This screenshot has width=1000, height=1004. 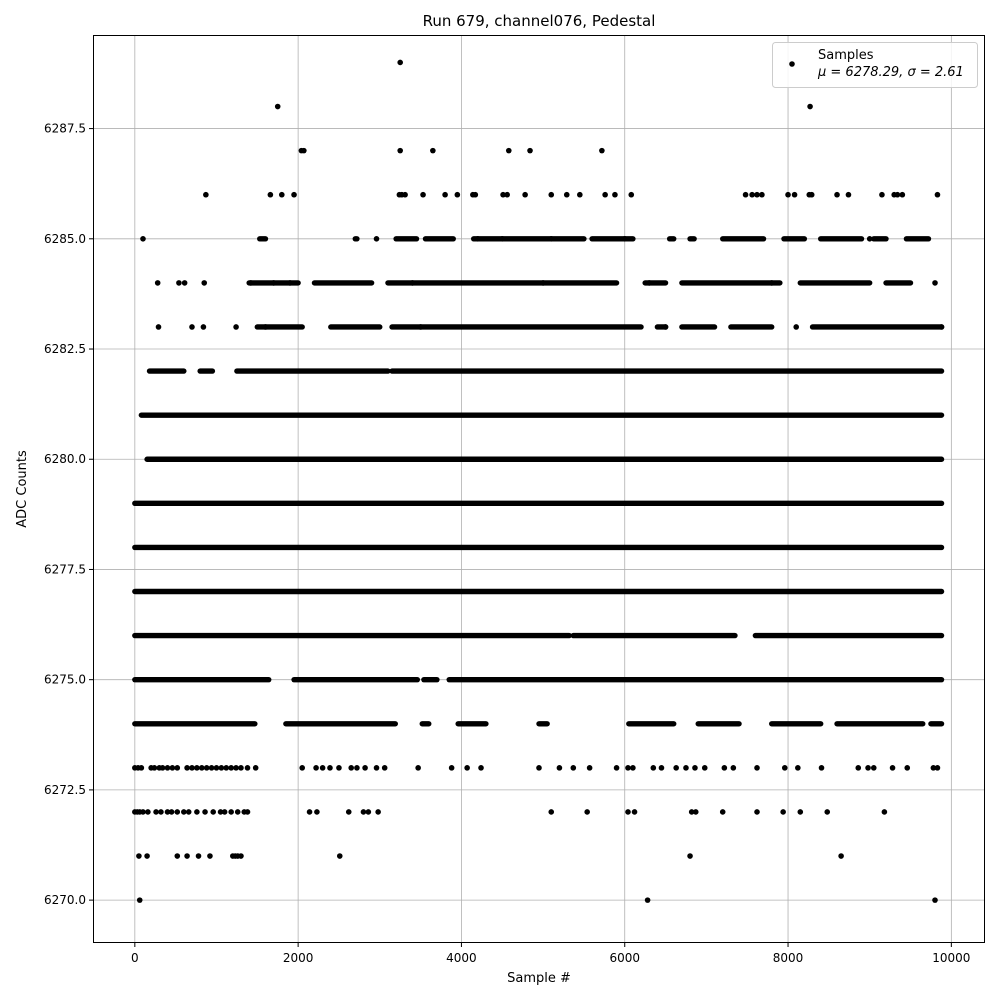 I want to click on y-tick-label: 6287.5, so click(x=65, y=129).